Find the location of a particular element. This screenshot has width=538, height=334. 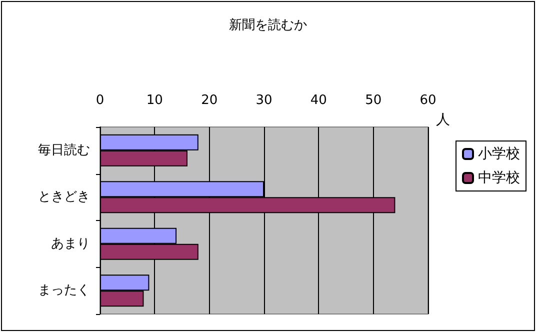

y-tick-label: 毎日読む is located at coordinates (64, 150).